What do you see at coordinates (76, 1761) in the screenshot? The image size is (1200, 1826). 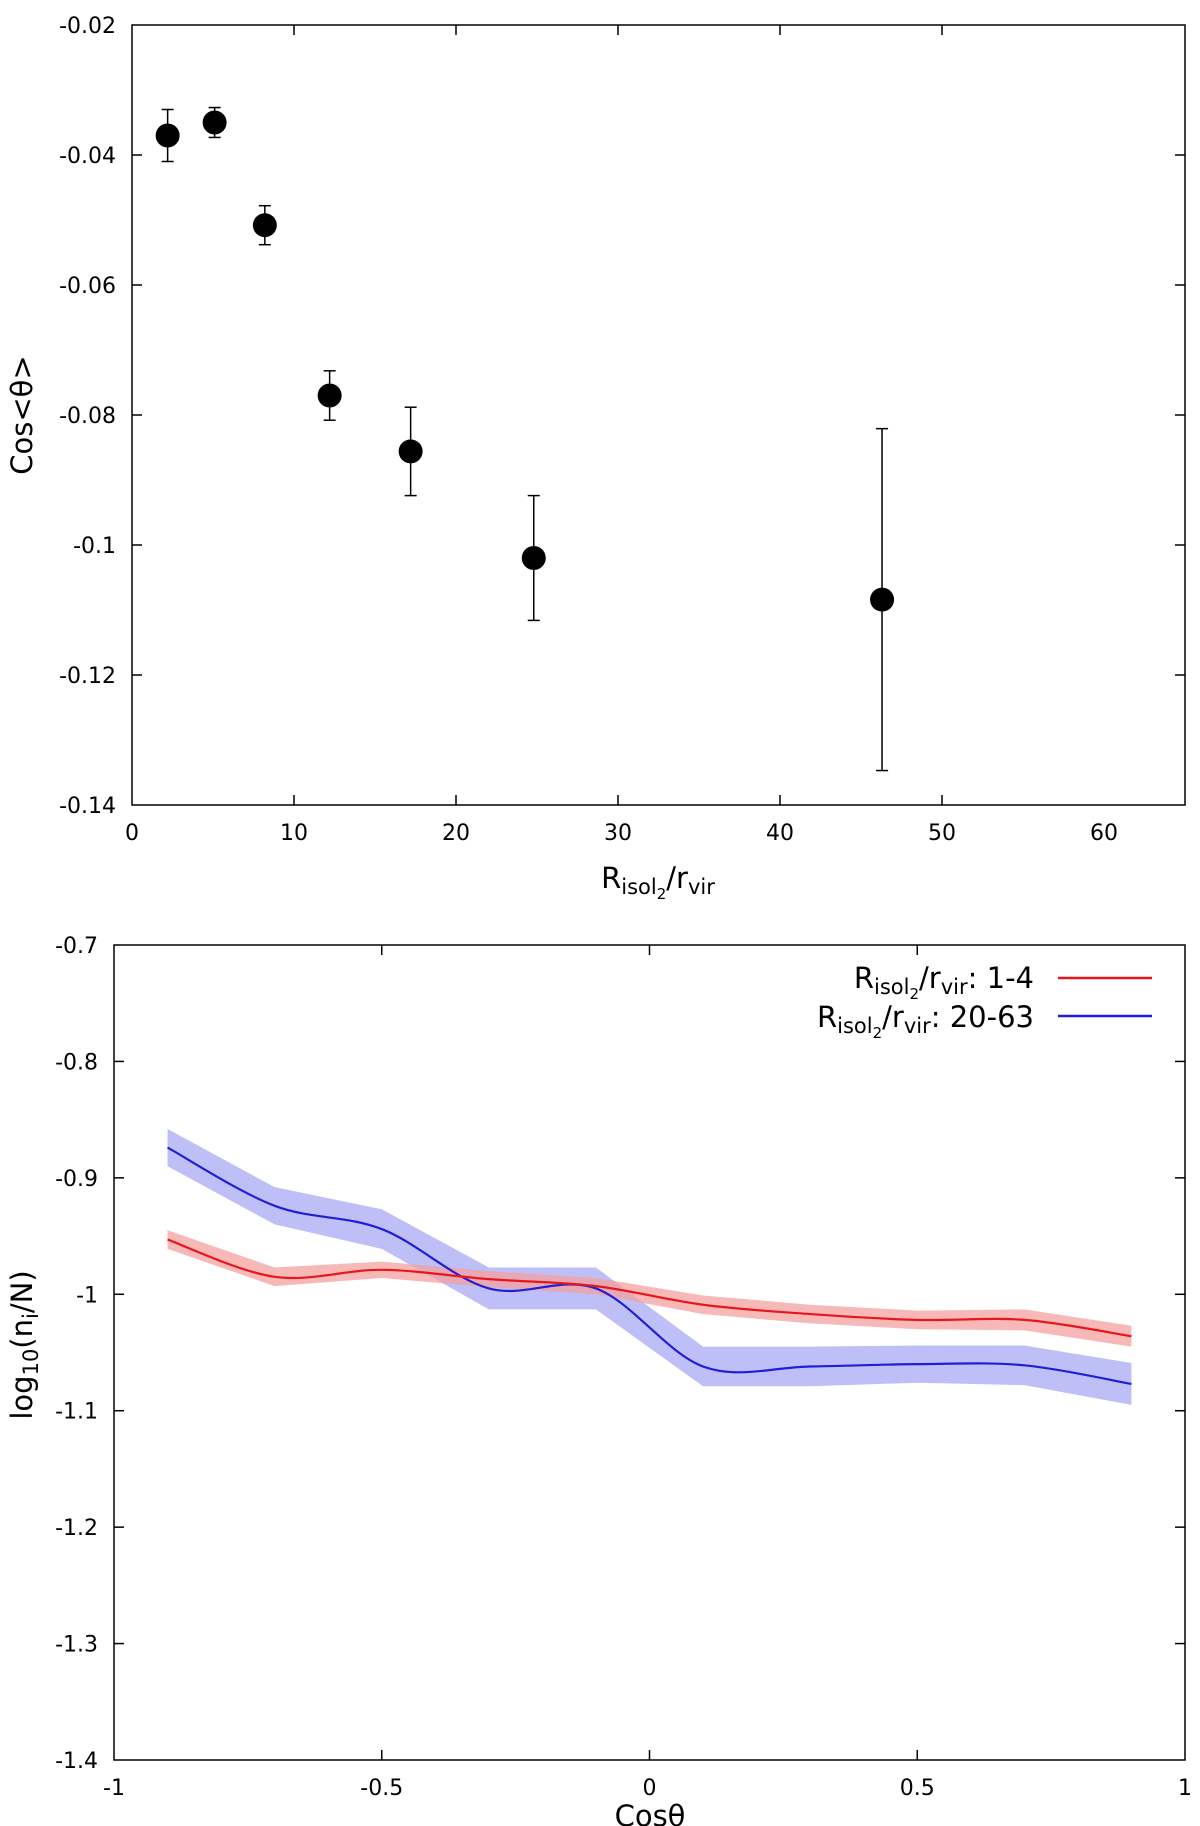 I see `line-y-tick-label: -1.4` at bounding box center [76, 1761].